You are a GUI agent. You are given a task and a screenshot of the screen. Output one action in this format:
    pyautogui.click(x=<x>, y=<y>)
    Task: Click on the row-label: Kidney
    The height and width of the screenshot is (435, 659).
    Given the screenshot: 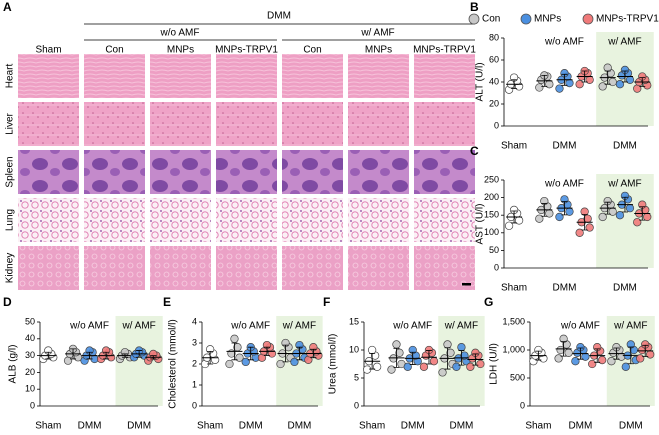 What is the action you would take?
    pyautogui.click(x=10, y=268)
    